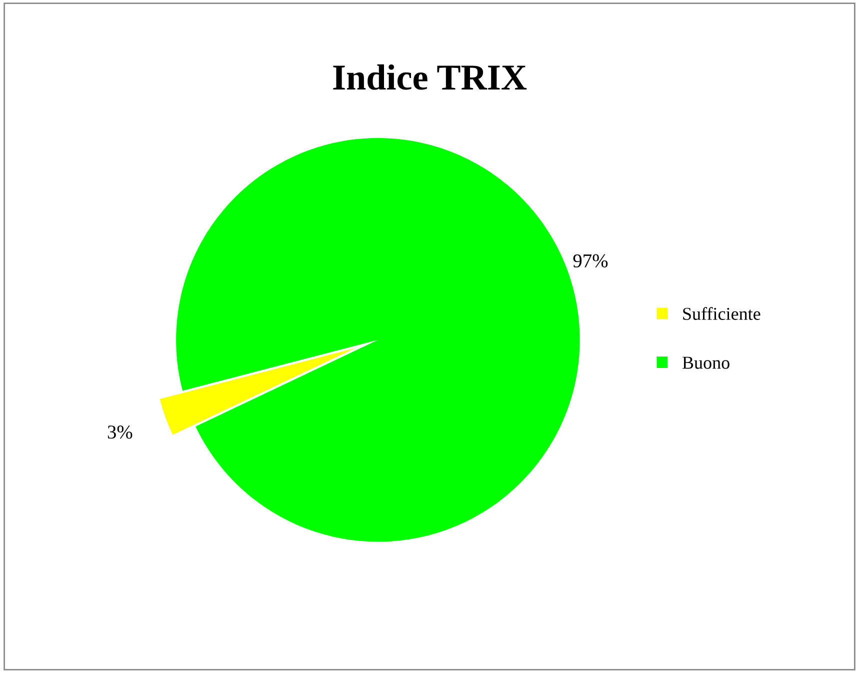 The height and width of the screenshot is (673, 859). What do you see at coordinates (706, 362) in the screenshot?
I see `legend-label: Buono` at bounding box center [706, 362].